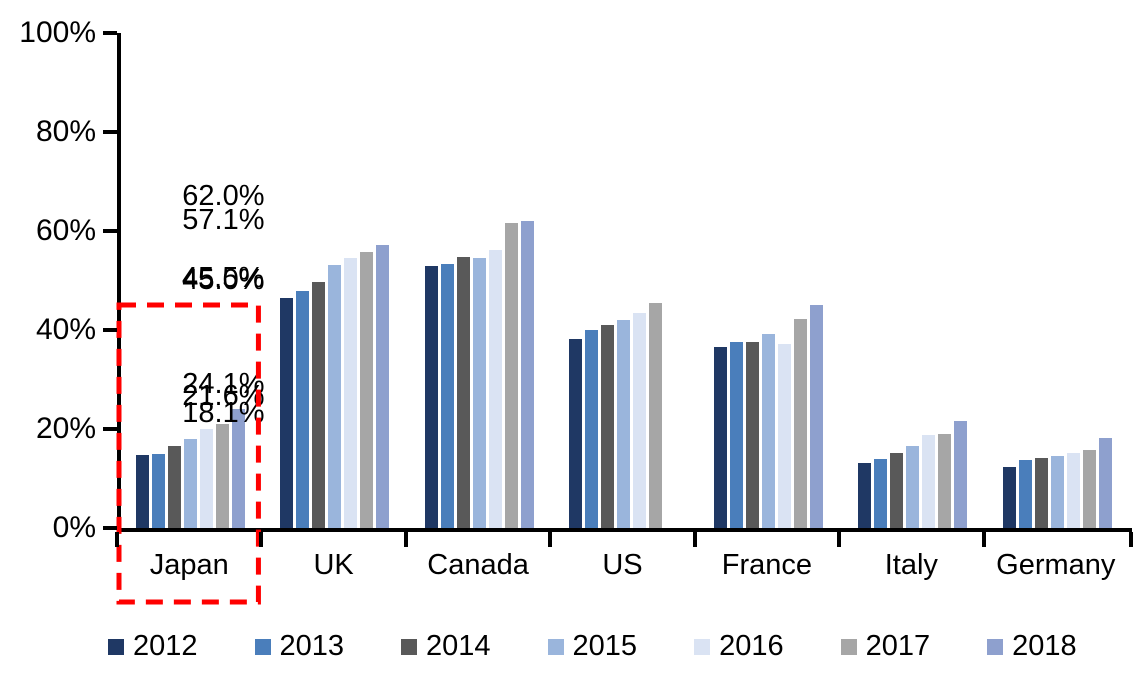 This screenshot has width=1142, height=683. What do you see at coordinates (478, 565) in the screenshot?
I see `category-label-canada: Canada` at bounding box center [478, 565].